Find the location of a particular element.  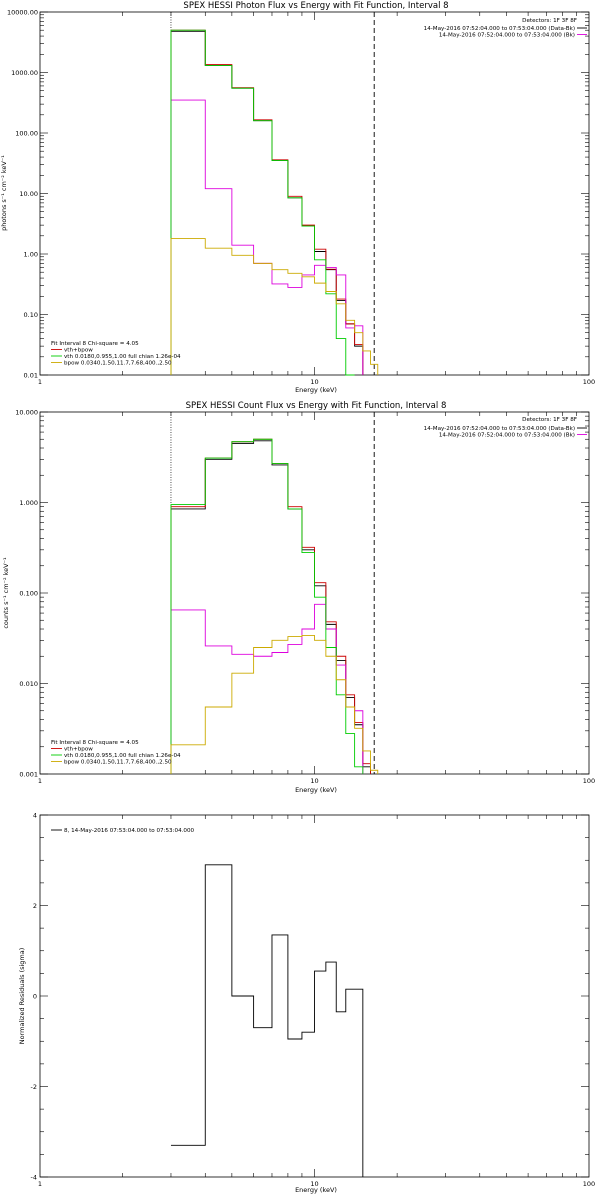

y-tick-label: 10.00 is located at coordinates (28, 194).